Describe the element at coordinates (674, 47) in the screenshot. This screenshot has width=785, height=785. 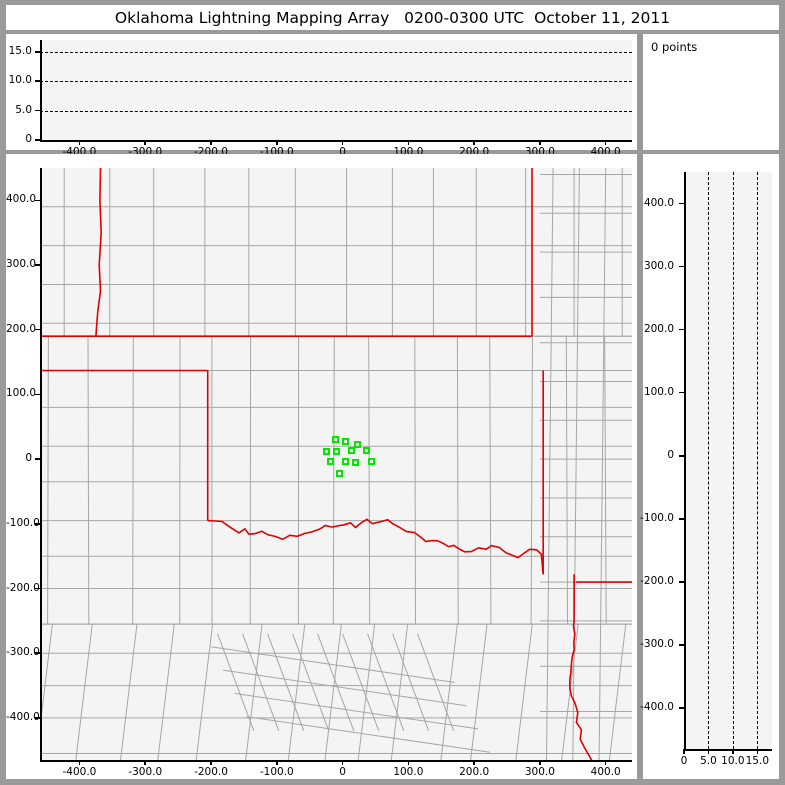
I see `point-count-label: 0 points` at that location.